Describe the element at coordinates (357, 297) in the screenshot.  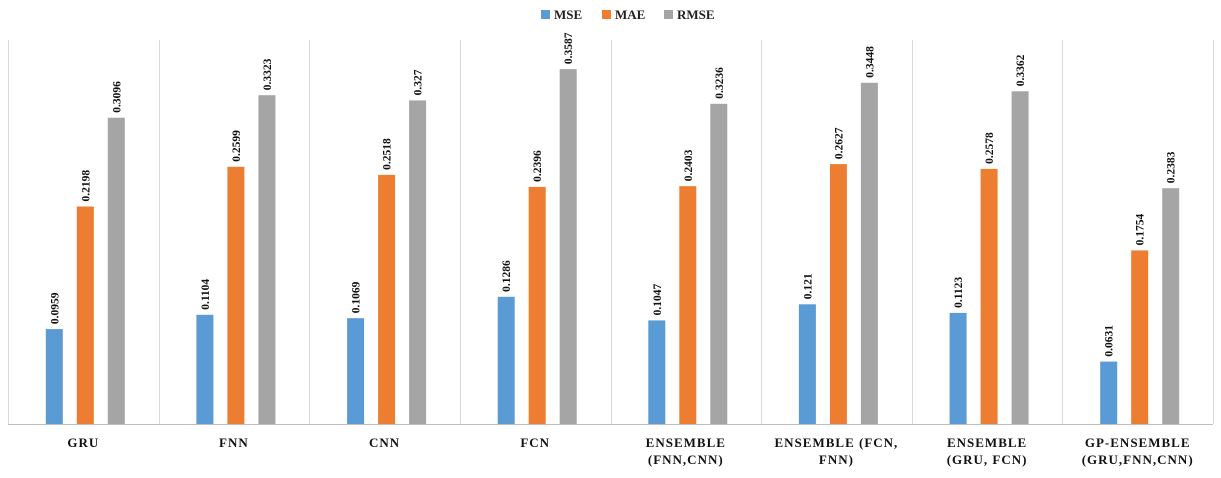
I see `data-label-mse: 0.1069` at that location.